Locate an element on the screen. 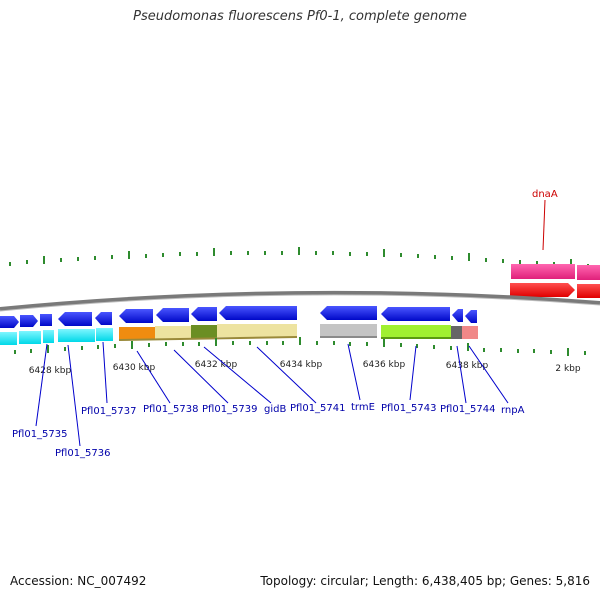 This screenshot has width=600, height=600. gene-label: Pfl01_5739 is located at coordinates (230, 409).